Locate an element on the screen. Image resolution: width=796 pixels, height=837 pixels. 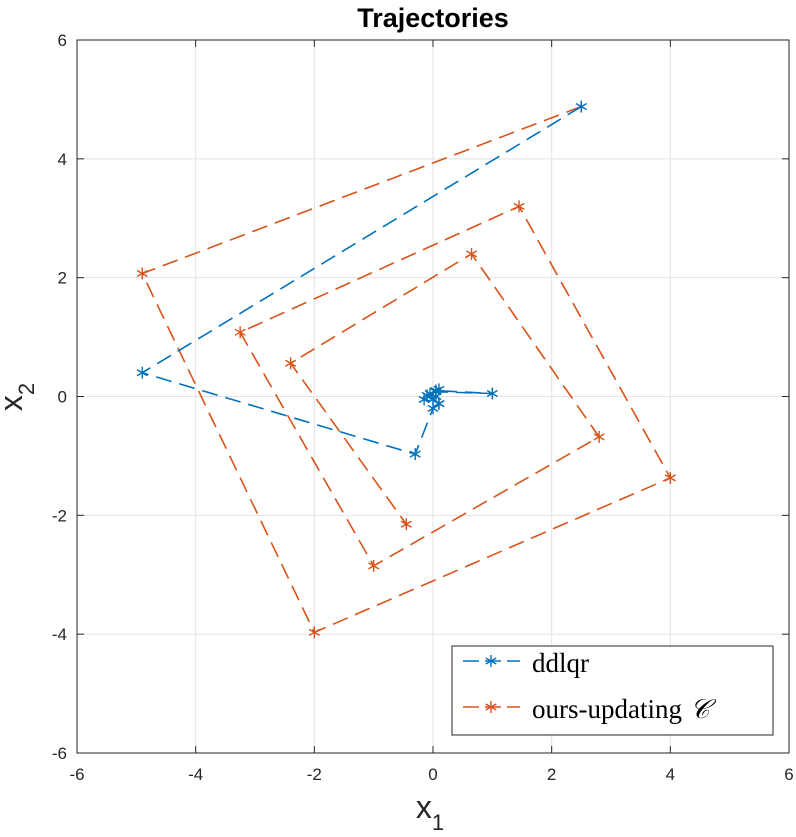
y-tick-label: -4 is located at coordinates (59, 634).